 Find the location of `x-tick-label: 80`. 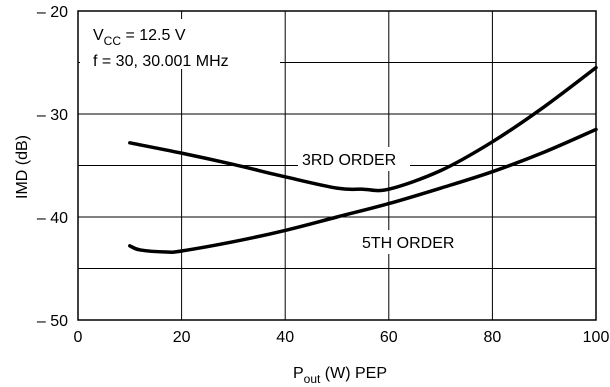

x-tick-label: 80 is located at coordinates (493, 337).